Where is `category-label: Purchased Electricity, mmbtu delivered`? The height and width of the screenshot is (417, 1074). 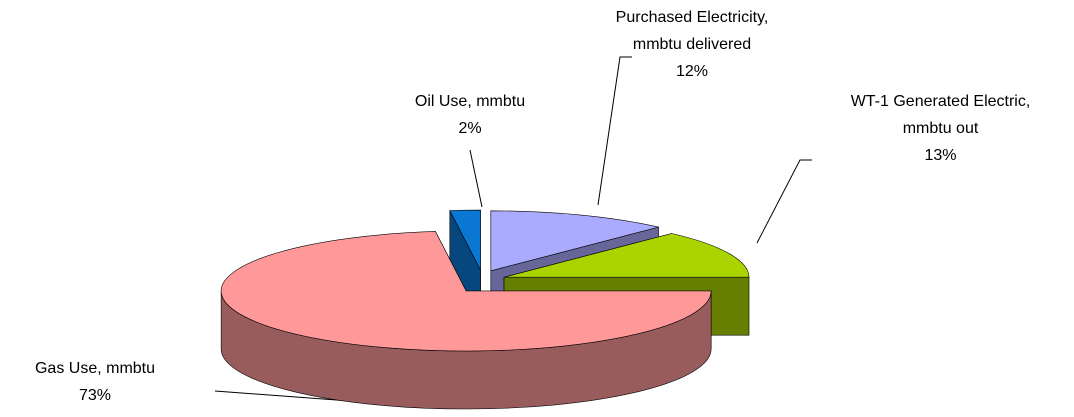 category-label: Purchased Electricity, mmbtu delivered is located at coordinates (692, 31).